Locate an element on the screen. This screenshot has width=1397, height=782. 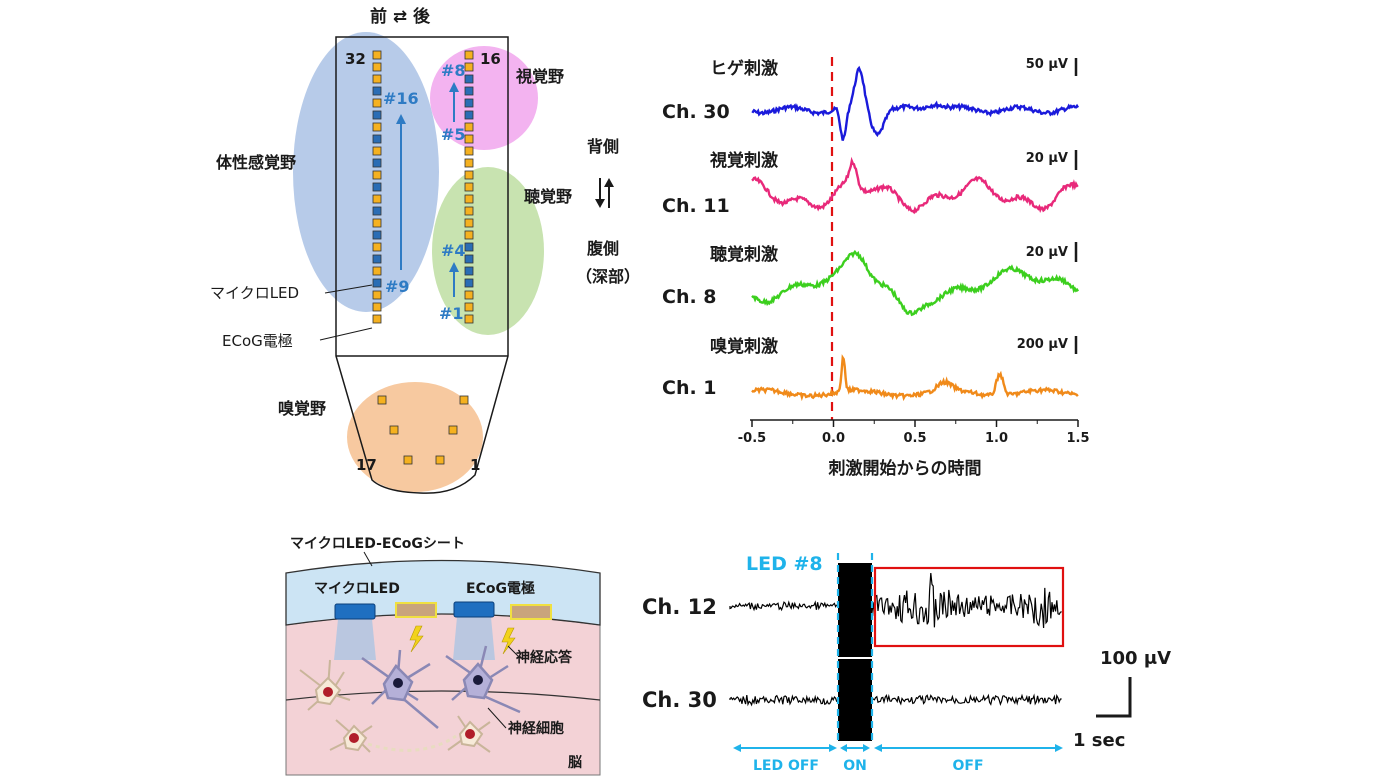
neuron-active-middle is located at coordinates (400, 689).